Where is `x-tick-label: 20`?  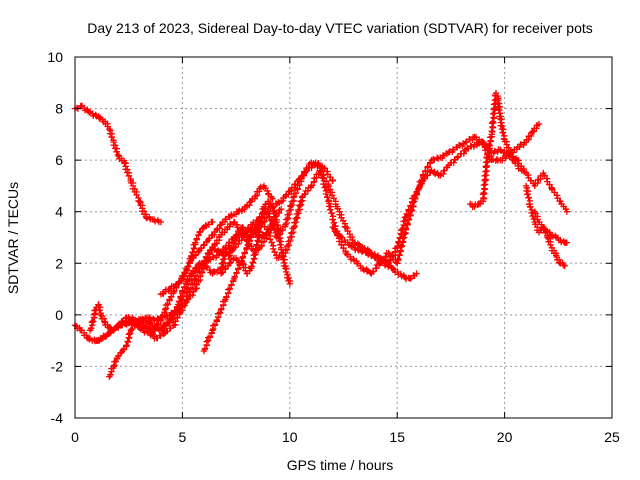 x-tick-label: 20 is located at coordinates (505, 437).